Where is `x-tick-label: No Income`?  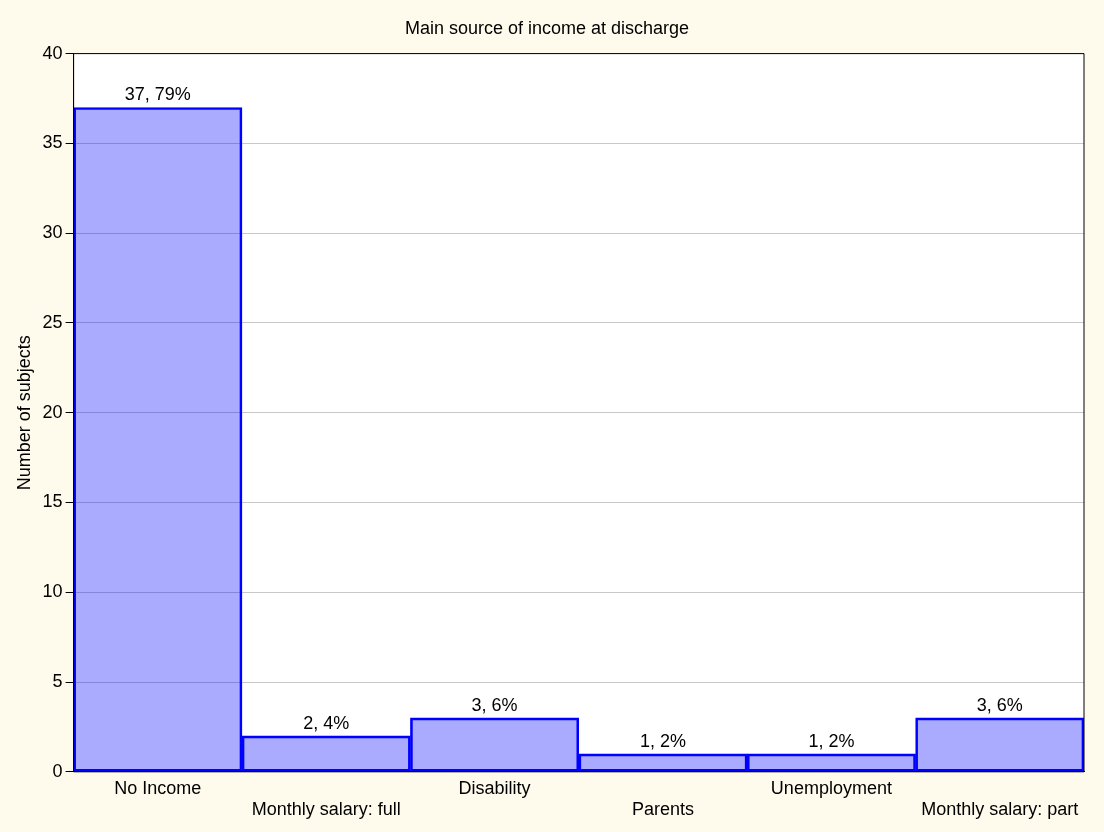 x-tick-label: No Income is located at coordinates (158, 787).